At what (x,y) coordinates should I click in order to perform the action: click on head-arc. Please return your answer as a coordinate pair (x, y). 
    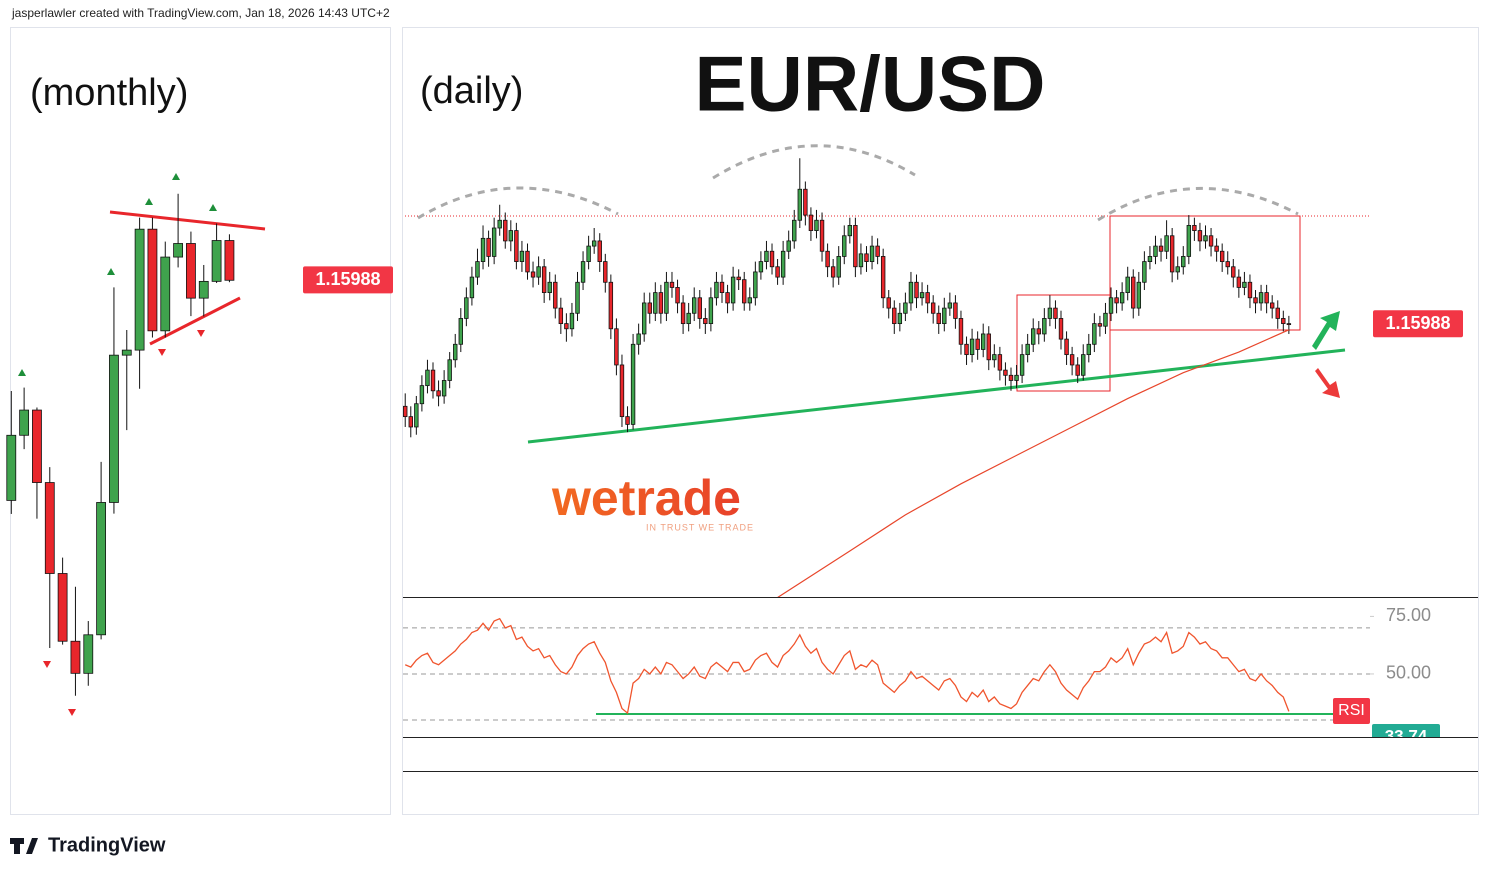
    Looking at the image, I should click on (814, 162).